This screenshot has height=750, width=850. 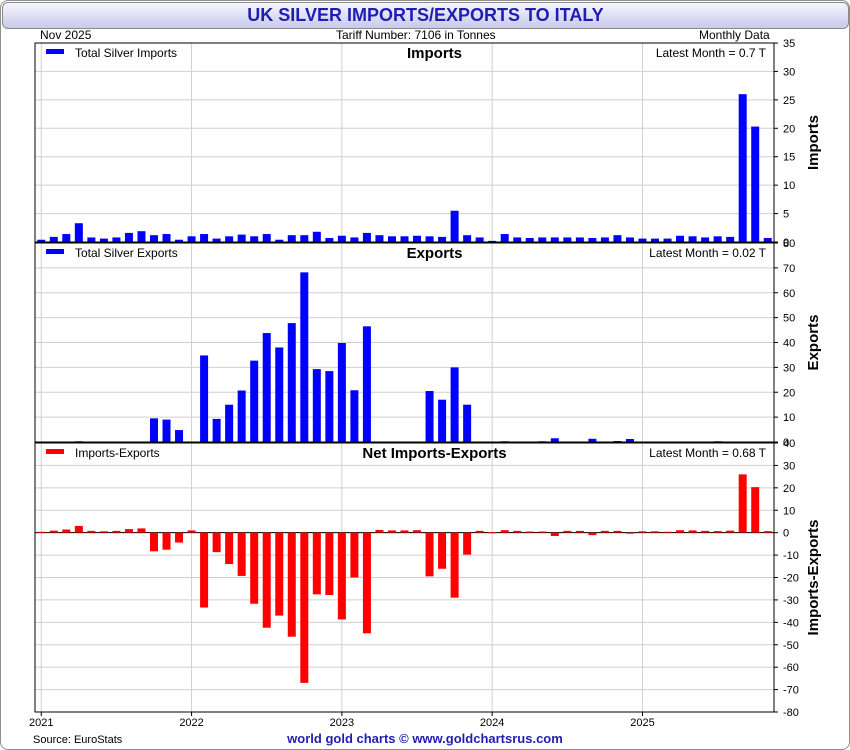 I want to click on y-axis-label: Imports, so click(x=813, y=142).